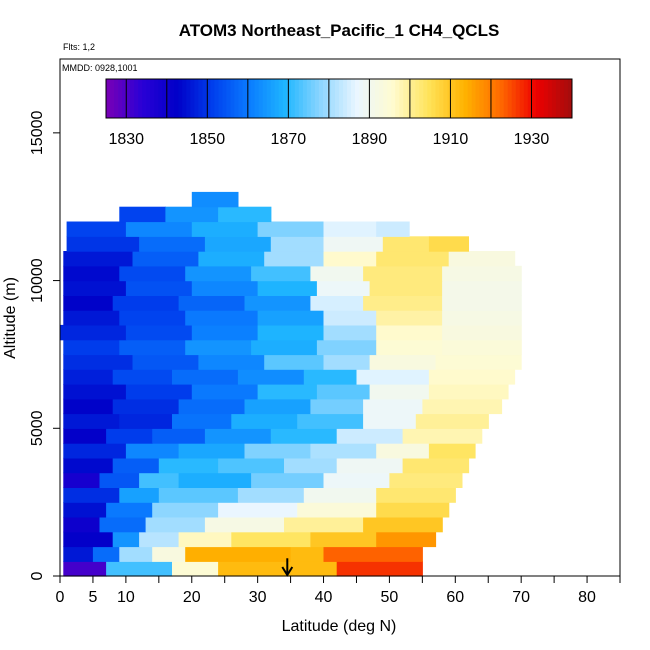  What do you see at coordinates (532, 139) in the screenshot?
I see `colorbar-tick-label: 1930` at bounding box center [532, 139].